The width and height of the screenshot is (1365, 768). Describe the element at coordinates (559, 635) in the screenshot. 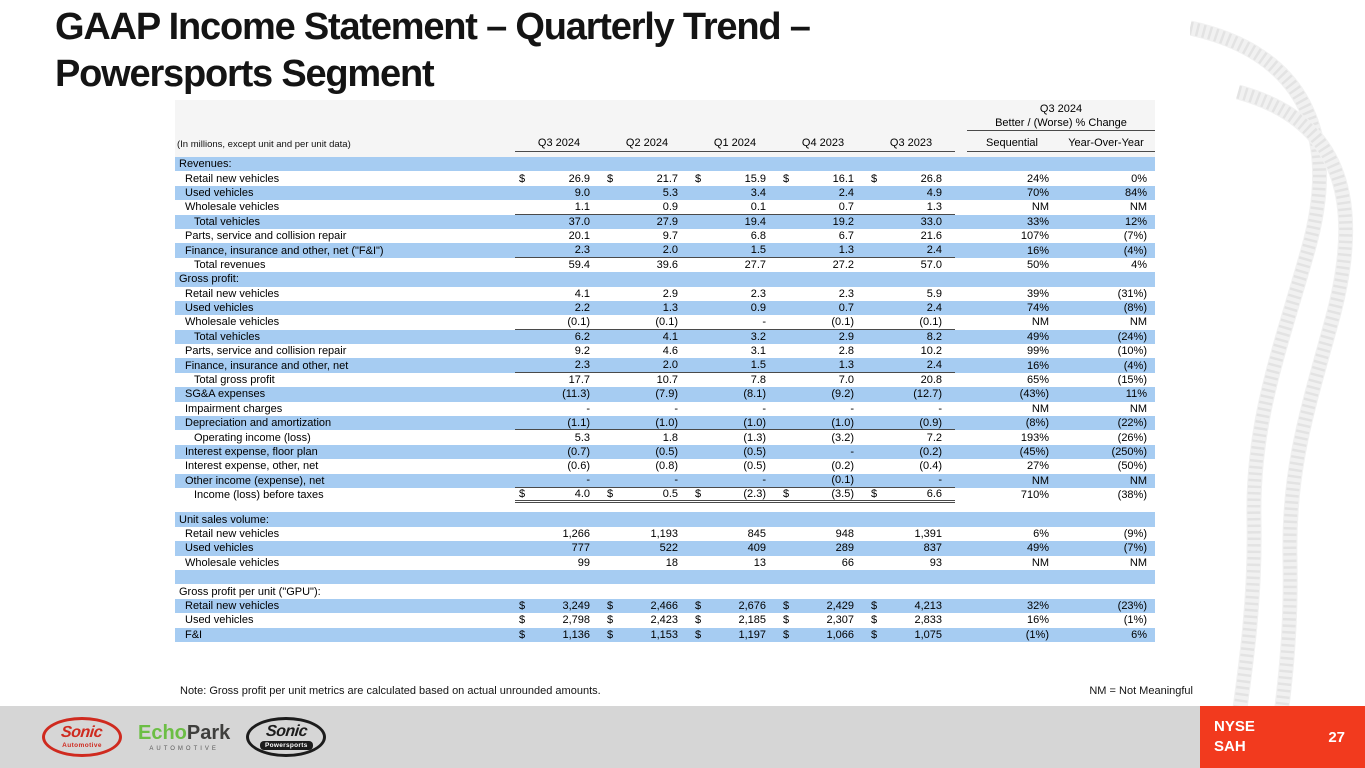

I see `value-cell: $1,136` at that location.